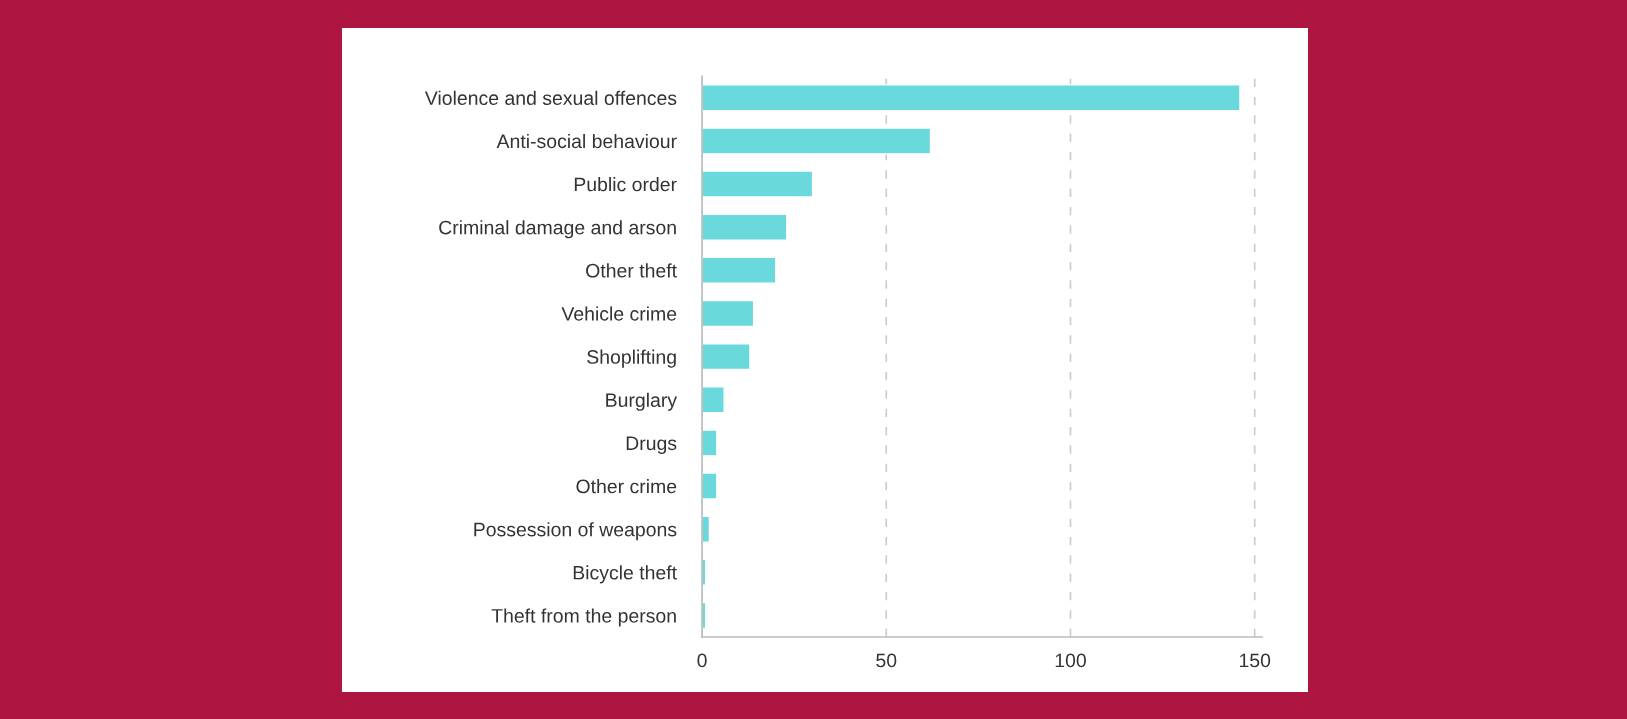  I want to click on y-tick-label: Other theft, so click(631, 270).